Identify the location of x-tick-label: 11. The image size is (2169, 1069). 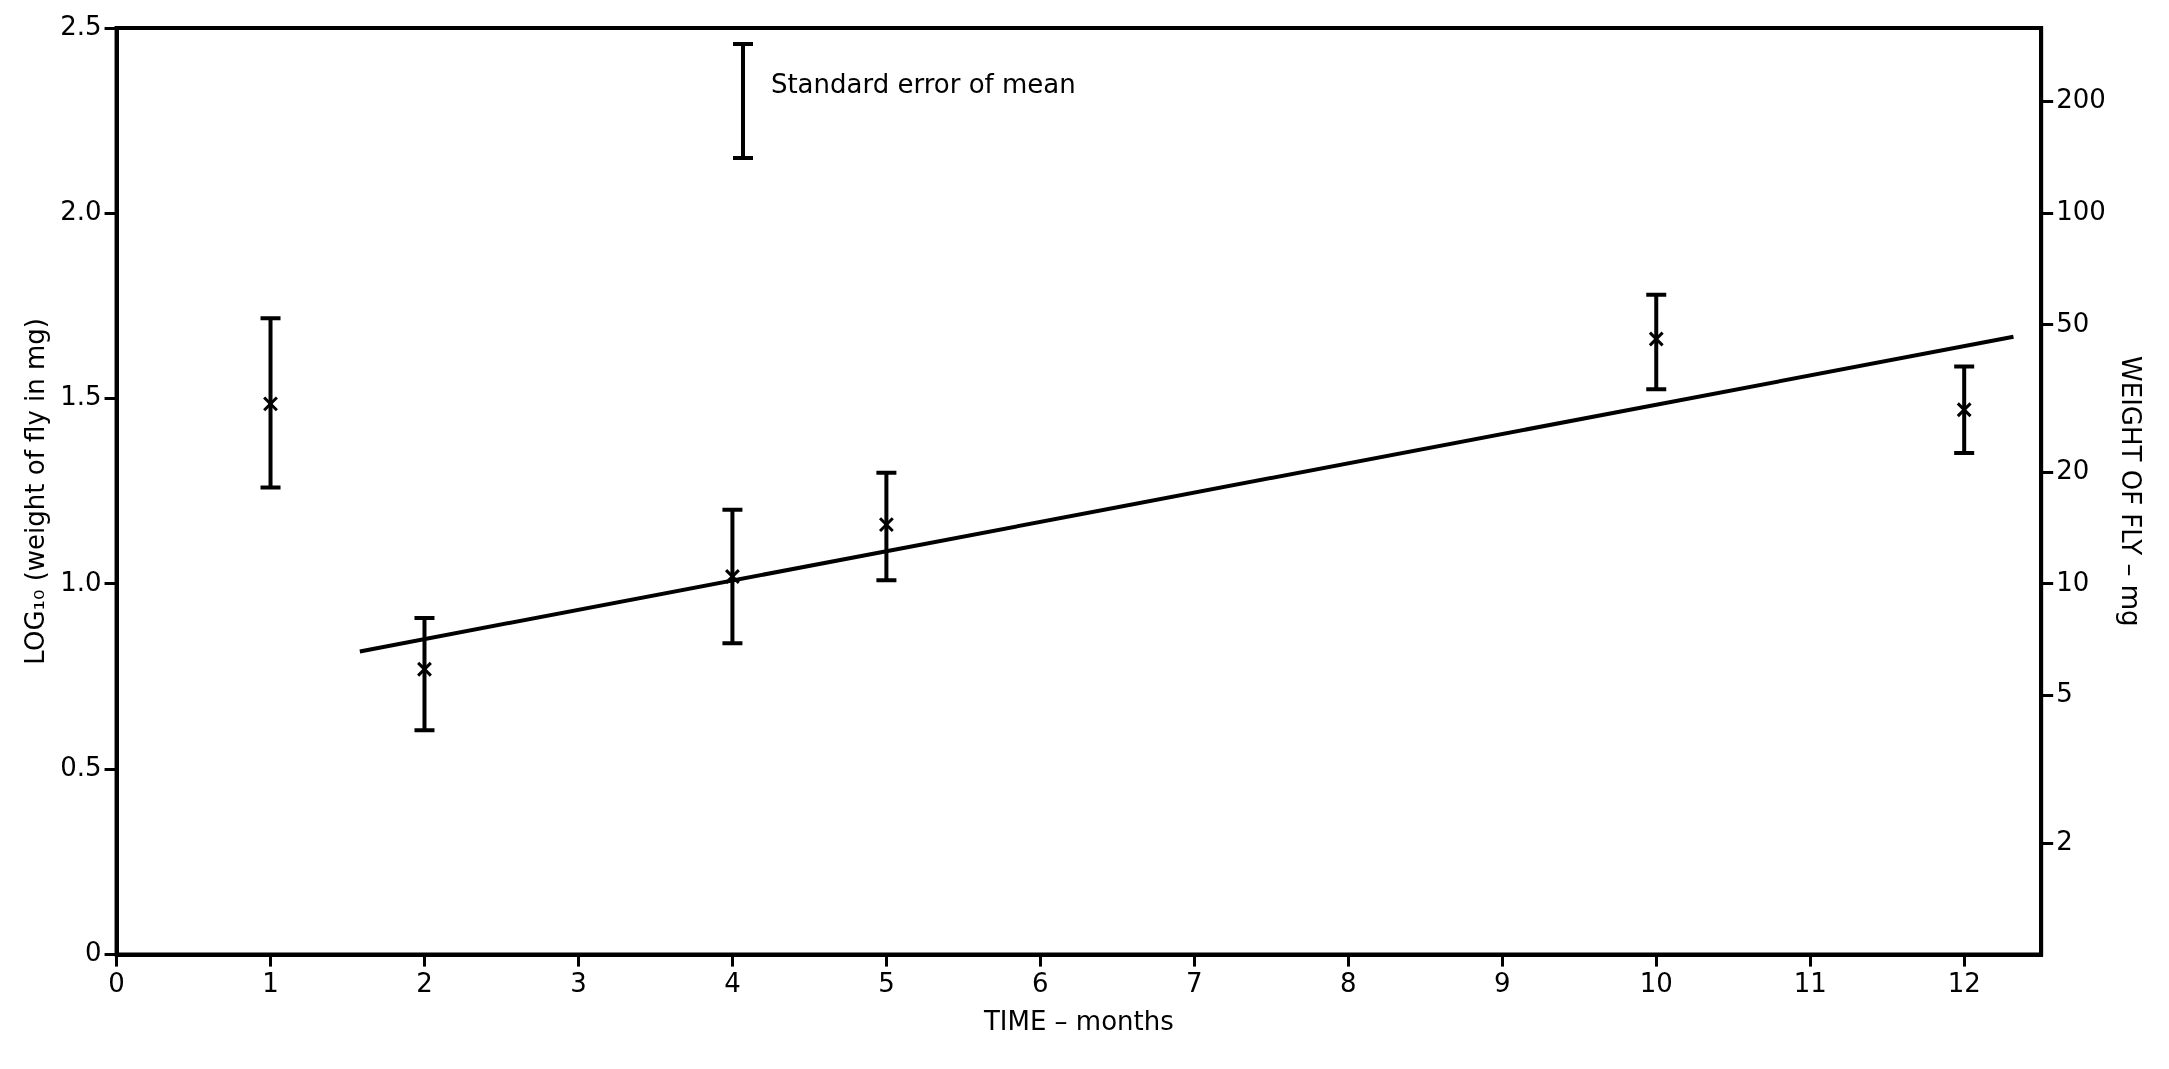
(1810, 982).